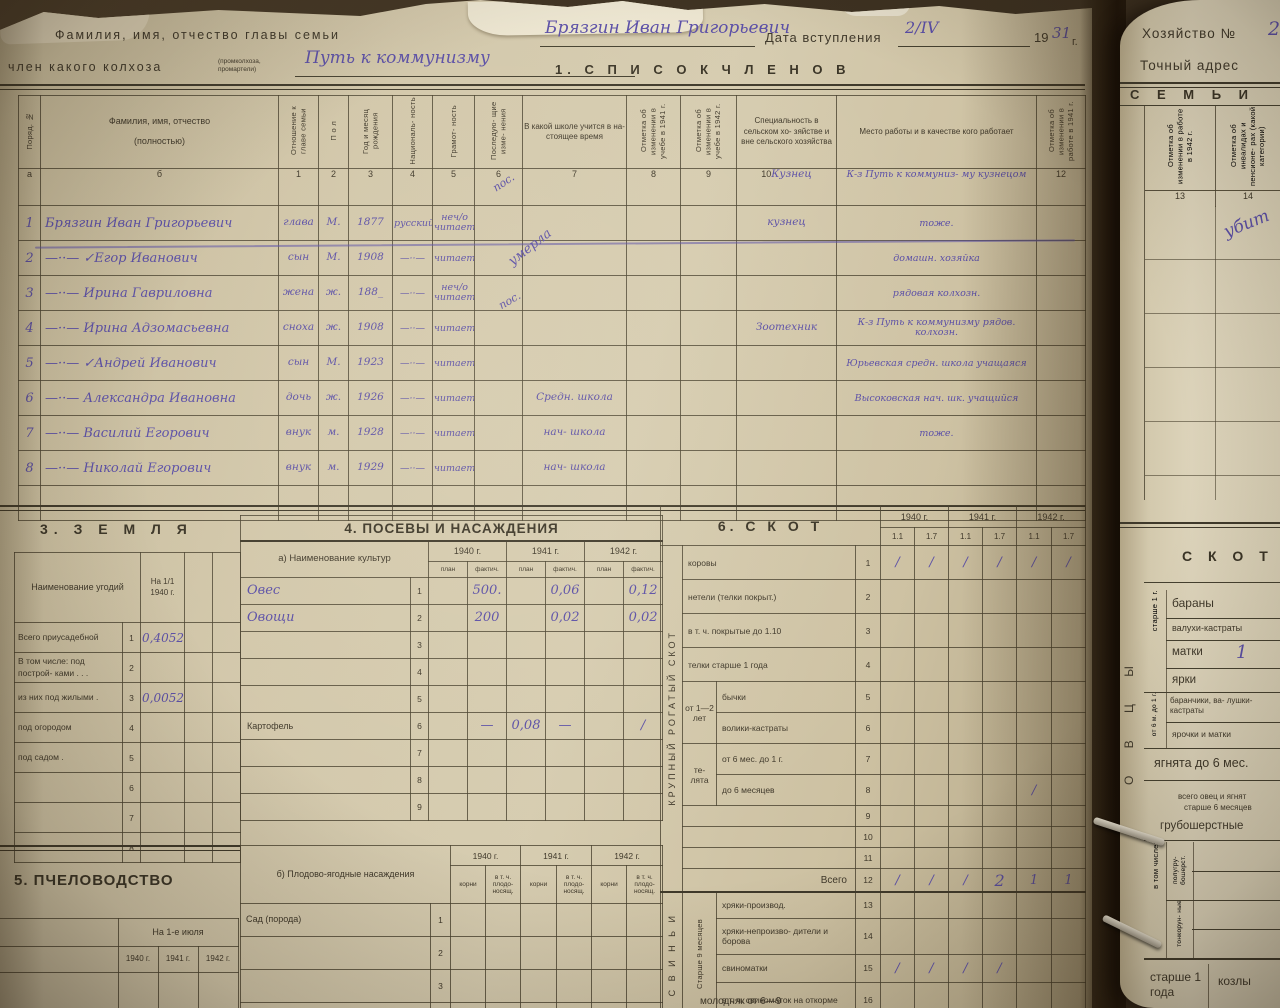 This screenshot has width=1280, height=1008. What do you see at coordinates (116, 529) in the screenshot?
I see `land-title: 3. З Е М Л Я` at bounding box center [116, 529].